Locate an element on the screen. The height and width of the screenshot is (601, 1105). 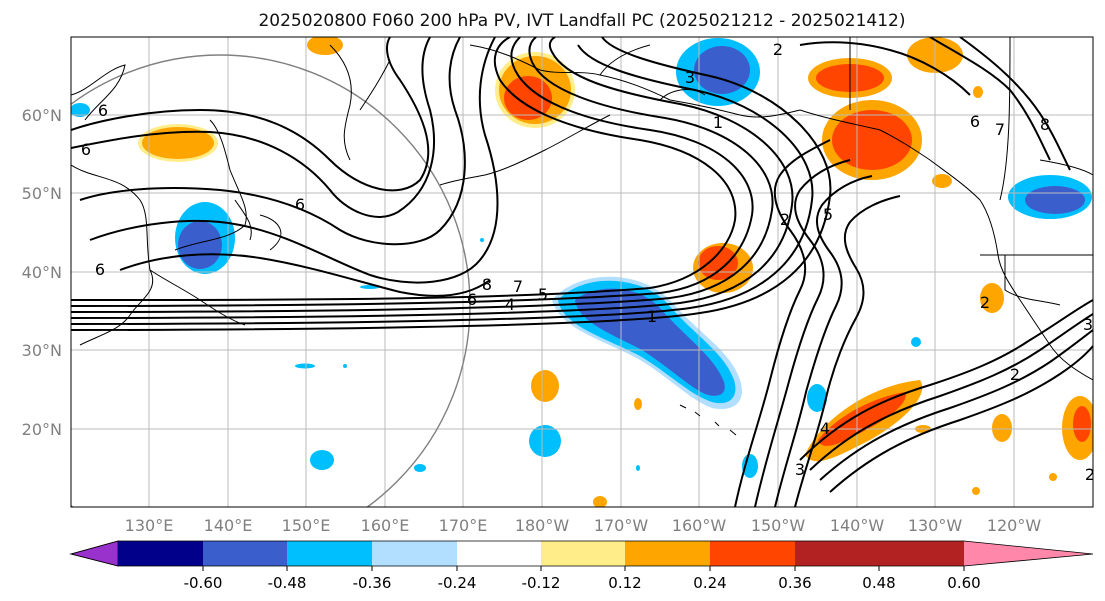
contour-label: 4 is located at coordinates (510, 304).